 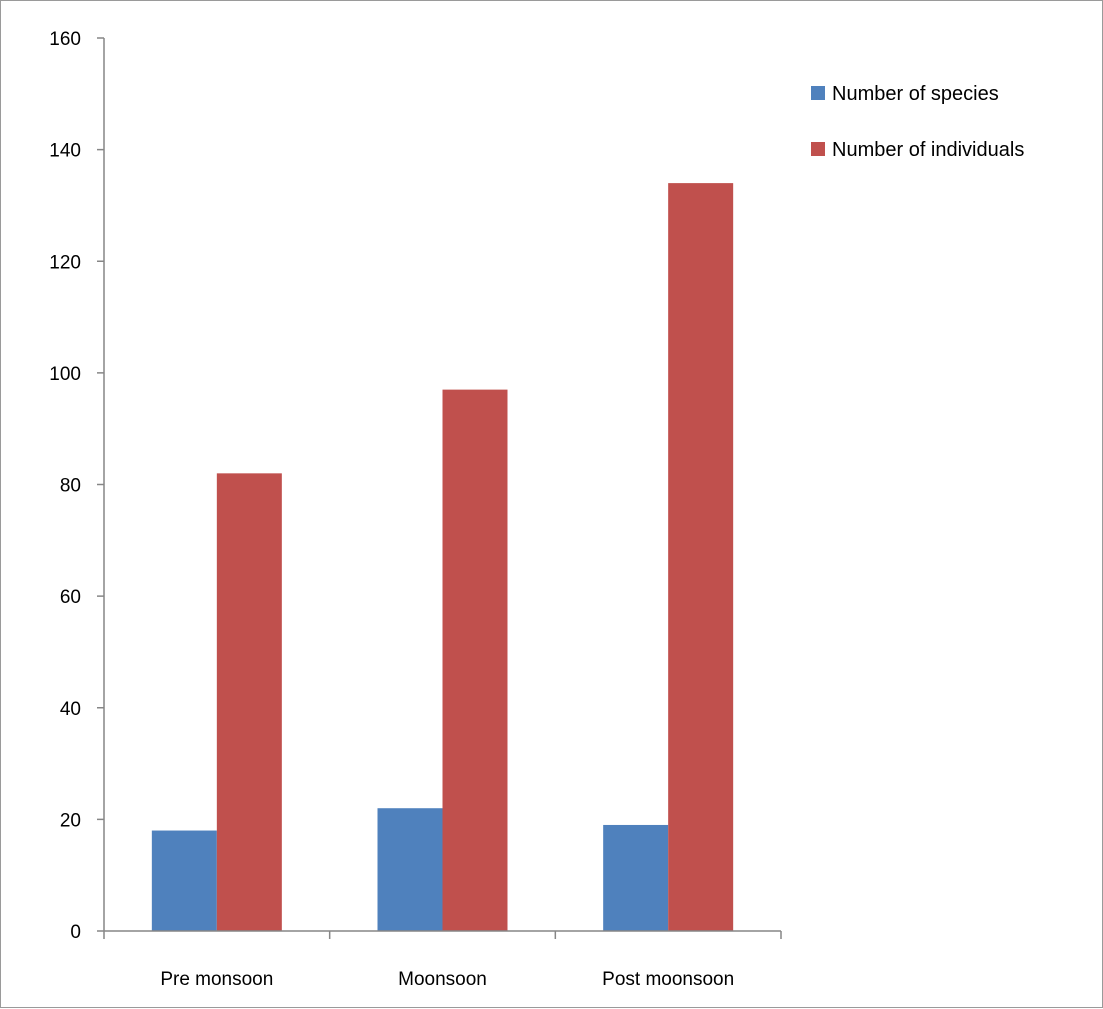 What do you see at coordinates (915, 94) in the screenshot?
I see `legend-label-species: Number of species` at bounding box center [915, 94].